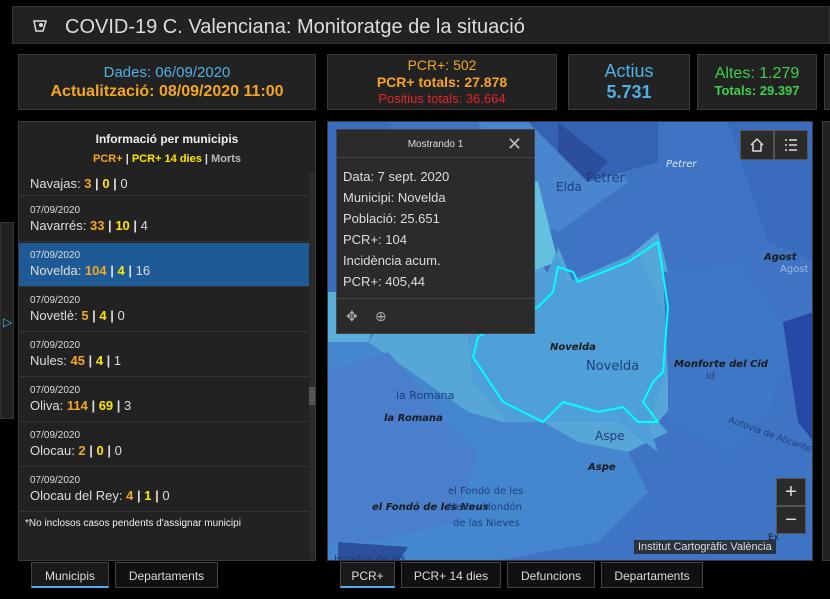 The height and width of the screenshot is (599, 830). Describe the element at coordinates (514, 144) in the screenshot. I see `close-icon: ✕` at that location.